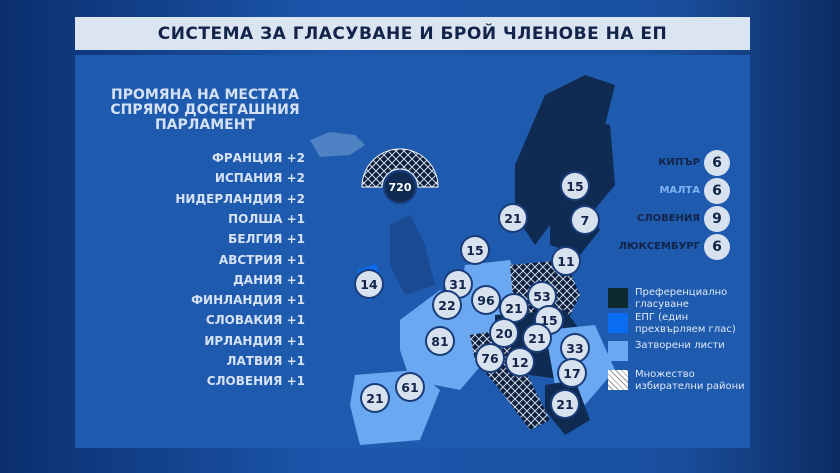 This screenshot has height=473, width=840. What do you see at coordinates (717, 219) in the screenshot?
I see `small-country-seats: 9` at bounding box center [717, 219].